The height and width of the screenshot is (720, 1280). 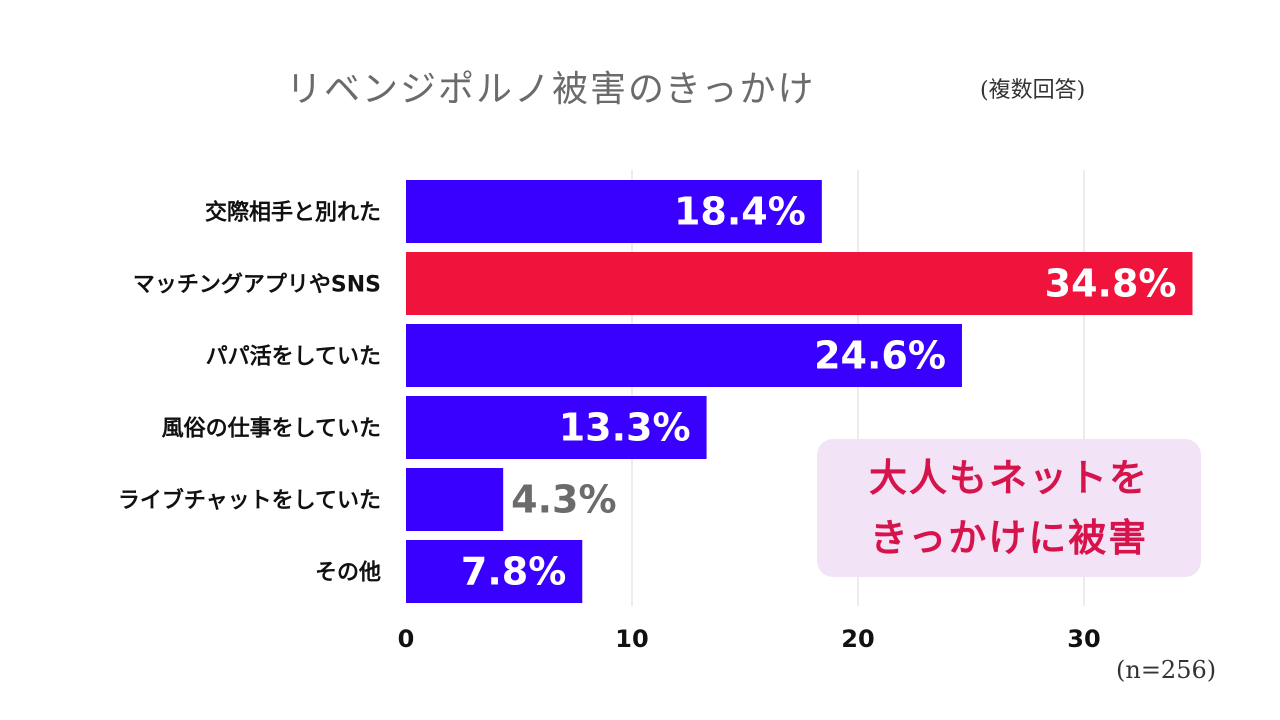 What do you see at coordinates (293, 357) in the screenshot?
I see `category-label: パパ活をしていた` at bounding box center [293, 357].